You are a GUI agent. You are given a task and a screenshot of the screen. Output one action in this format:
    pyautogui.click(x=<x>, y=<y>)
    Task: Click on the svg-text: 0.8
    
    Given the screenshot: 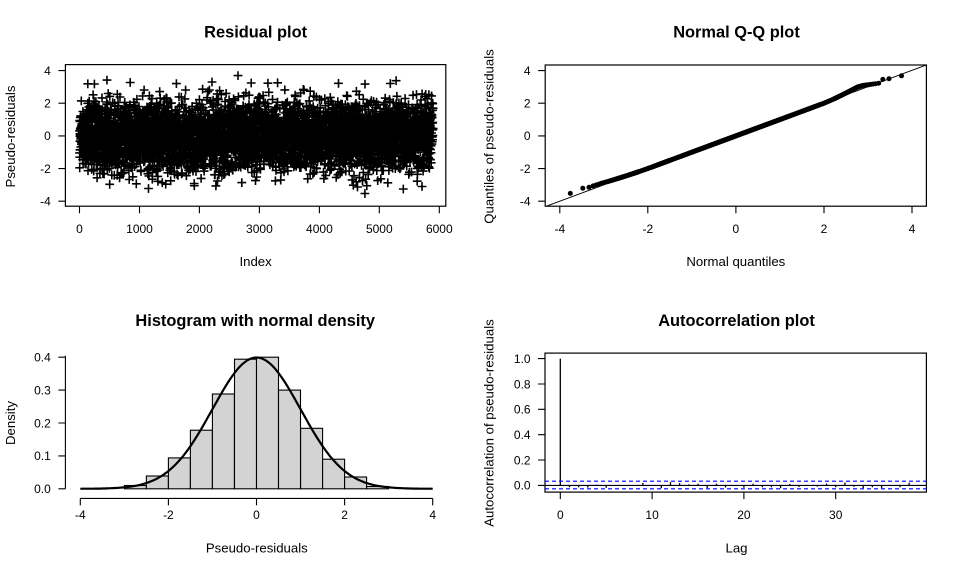 What is the action you would take?
    pyautogui.click(x=522, y=384)
    